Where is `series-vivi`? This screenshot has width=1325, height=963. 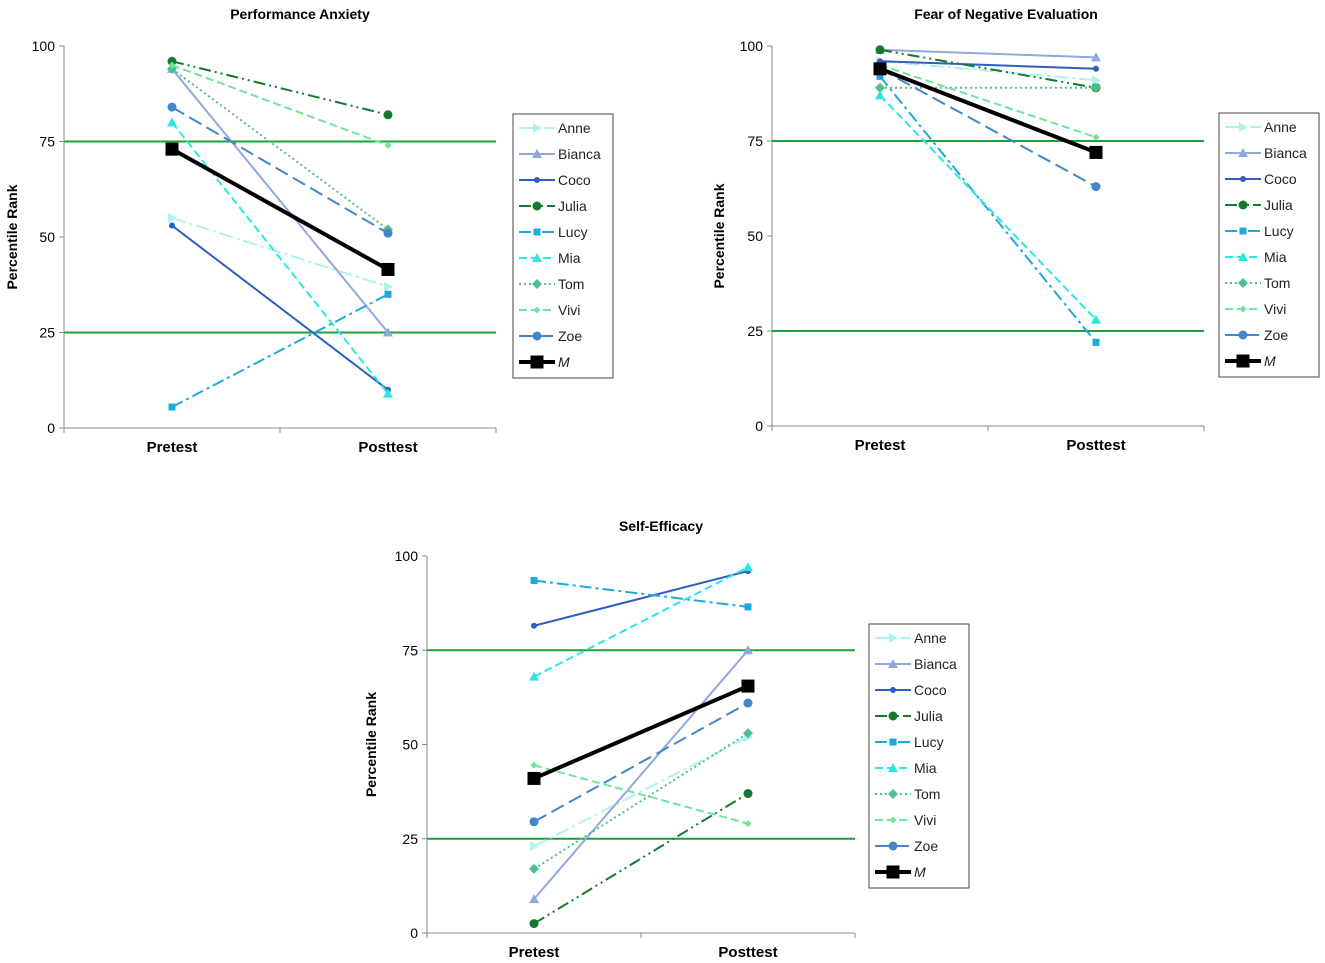
series-vivi is located at coordinates (641, 794).